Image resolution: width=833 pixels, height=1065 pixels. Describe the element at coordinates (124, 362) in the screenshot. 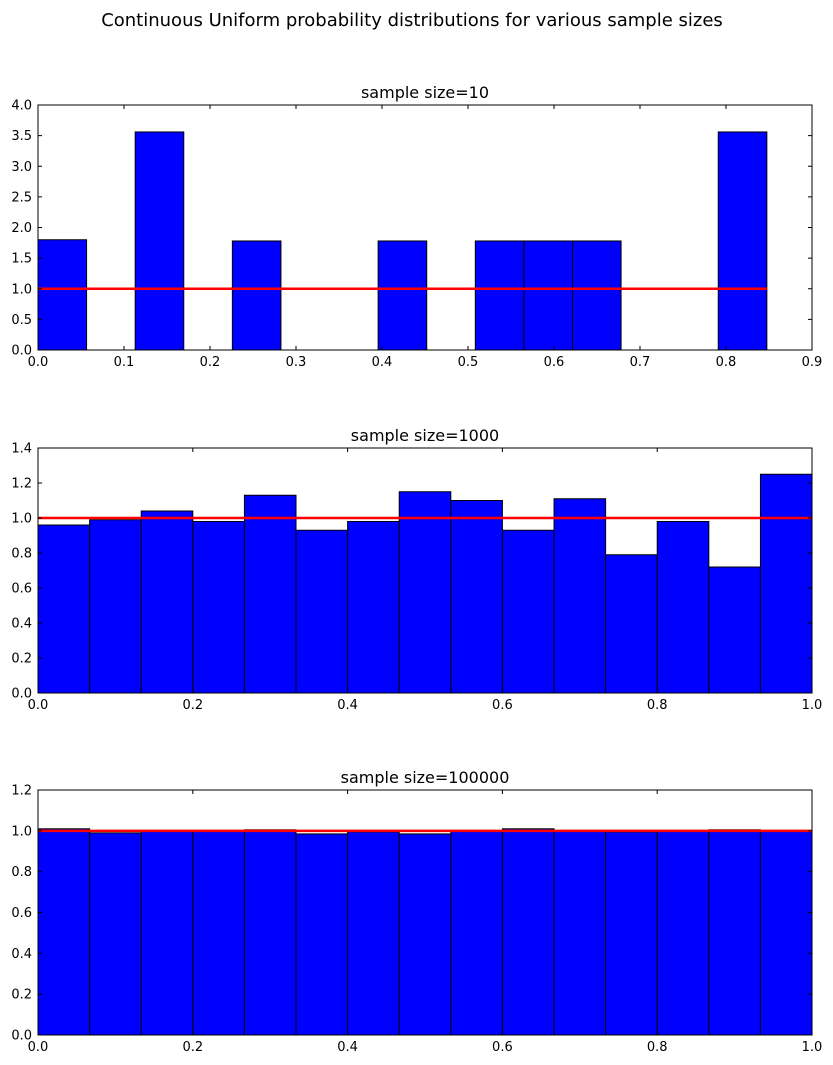

I see `x-tick-label: 0.1` at that location.